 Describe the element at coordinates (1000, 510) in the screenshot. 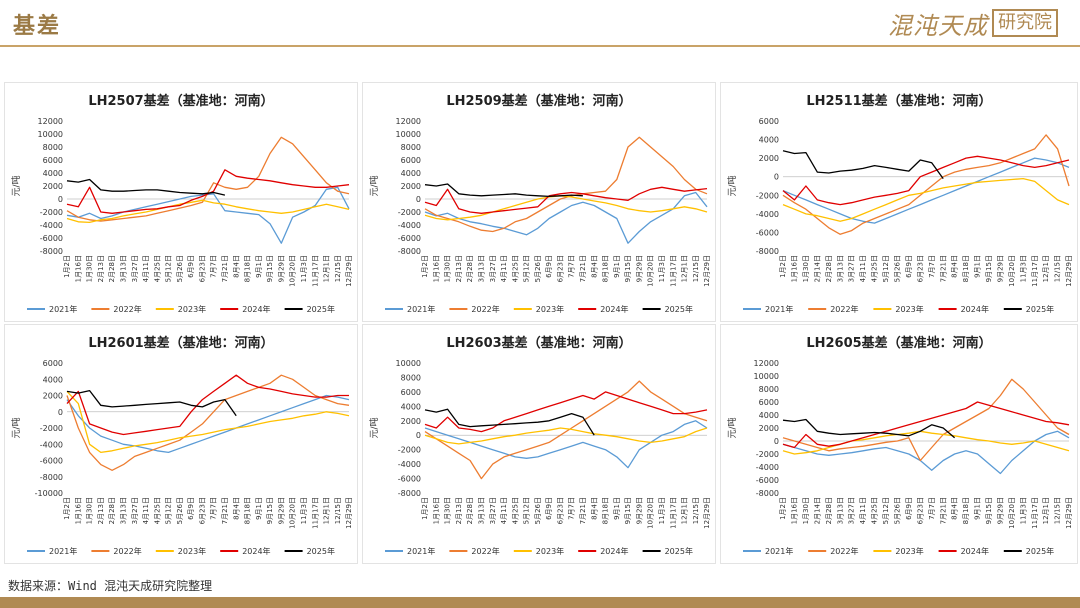

I see `x-tick-label: 9月29日` at that location.